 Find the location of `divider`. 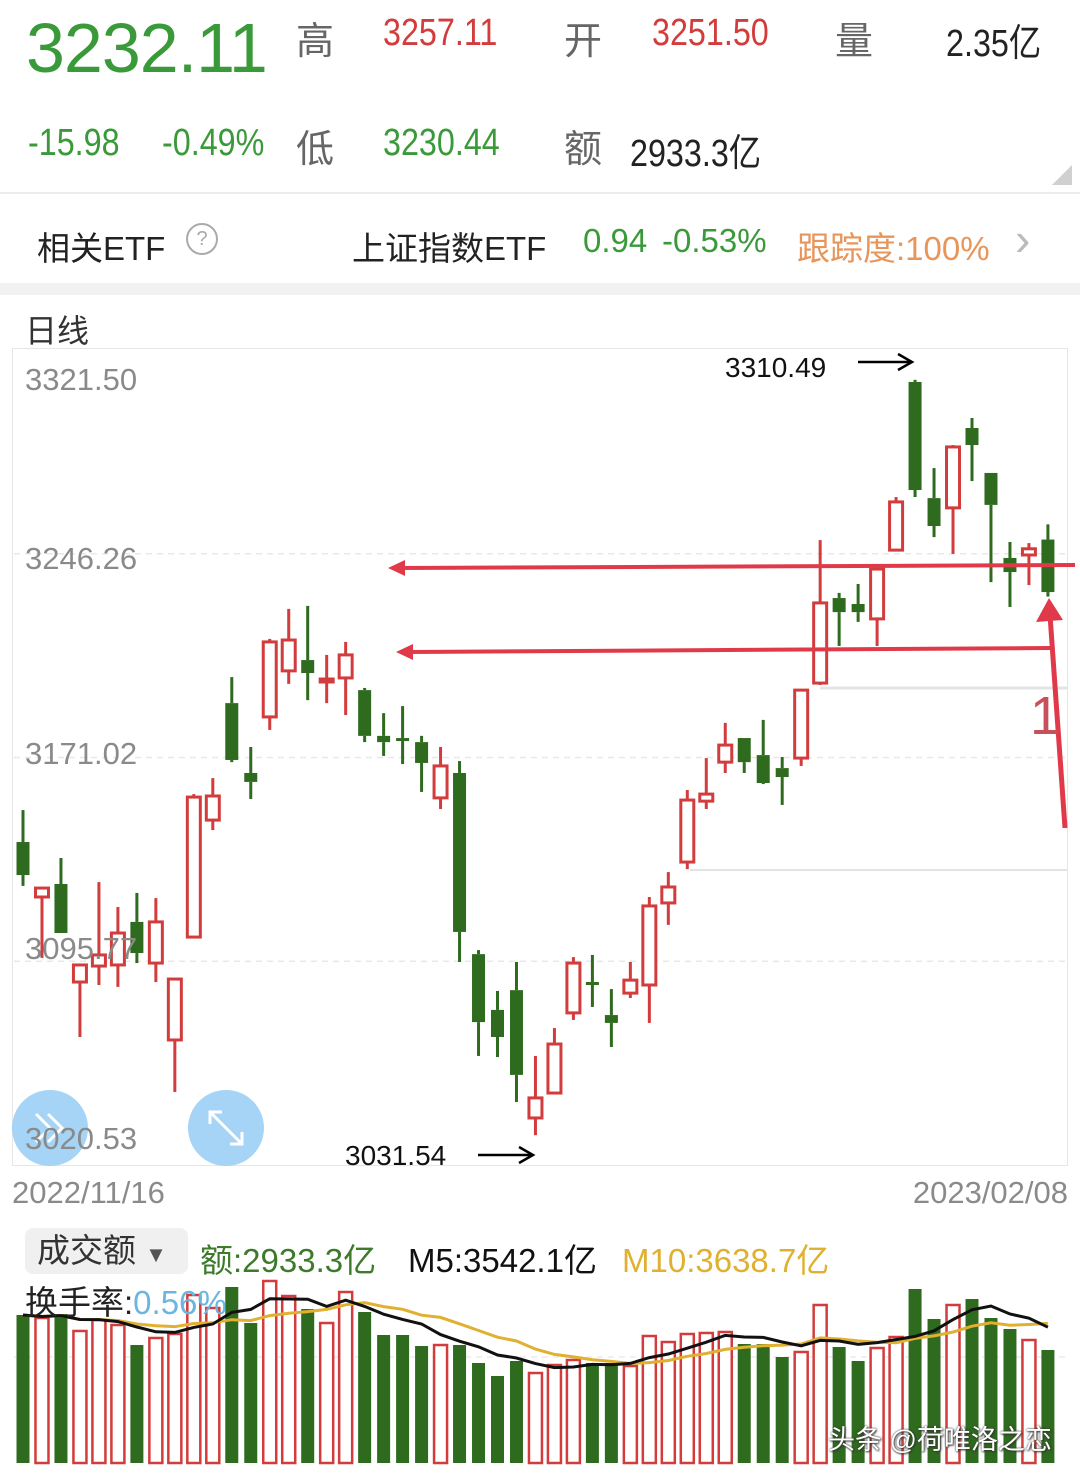

divider is located at coordinates (540, 193).